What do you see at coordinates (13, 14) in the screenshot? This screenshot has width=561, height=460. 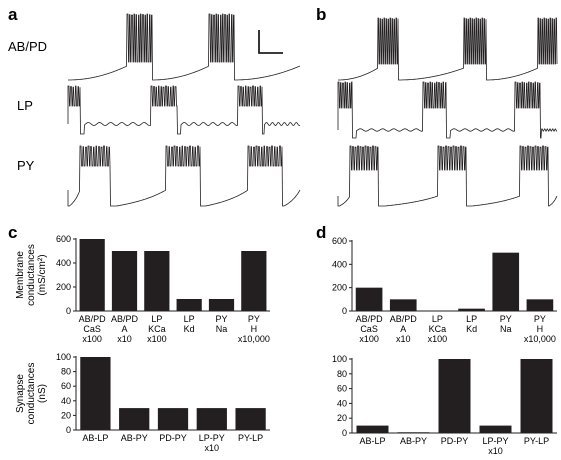 I see `panel-letter-a: a` at bounding box center [13, 14].